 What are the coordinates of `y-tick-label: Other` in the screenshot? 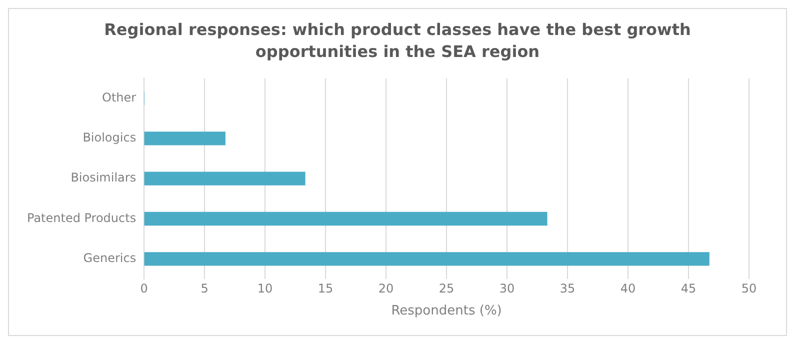 It's located at (119, 97).